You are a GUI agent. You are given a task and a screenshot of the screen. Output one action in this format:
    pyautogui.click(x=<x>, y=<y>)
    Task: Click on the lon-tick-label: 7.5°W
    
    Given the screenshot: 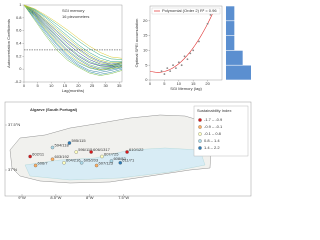 What is the action you would take?
    pyautogui.click(x=123, y=197)
    